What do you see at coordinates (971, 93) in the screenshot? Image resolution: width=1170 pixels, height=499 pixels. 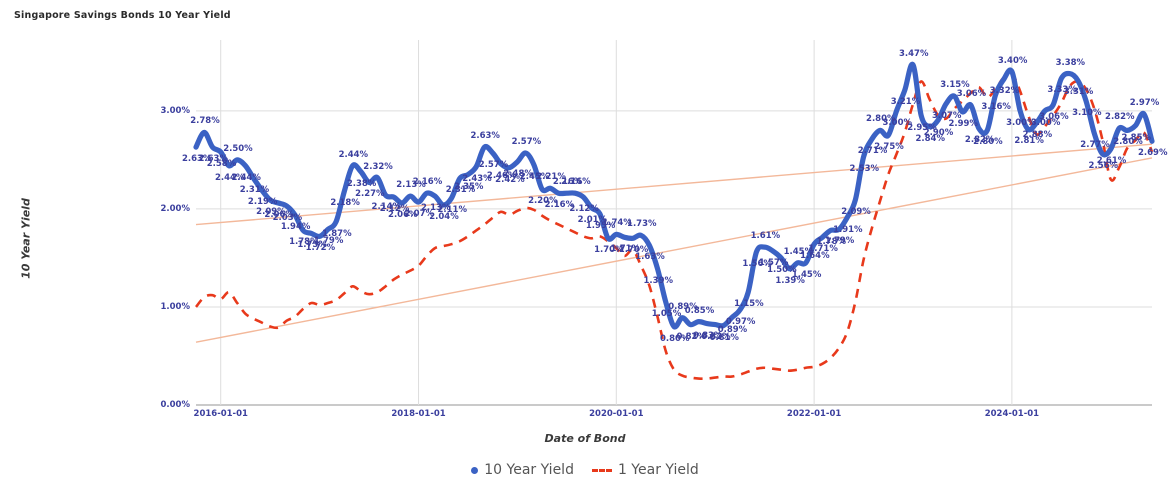 I see `data-point-label: 3.06%` at bounding box center [971, 93].